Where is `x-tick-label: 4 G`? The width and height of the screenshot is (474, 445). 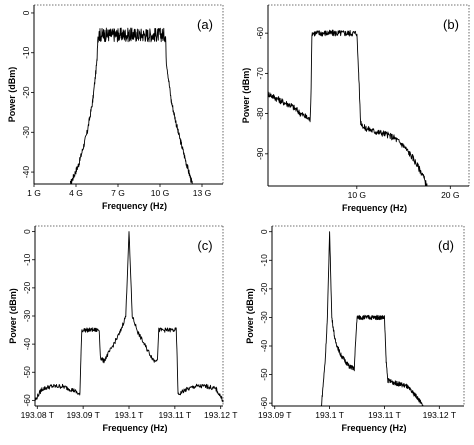
x-tick-label: 4 G is located at coordinates (76, 193).